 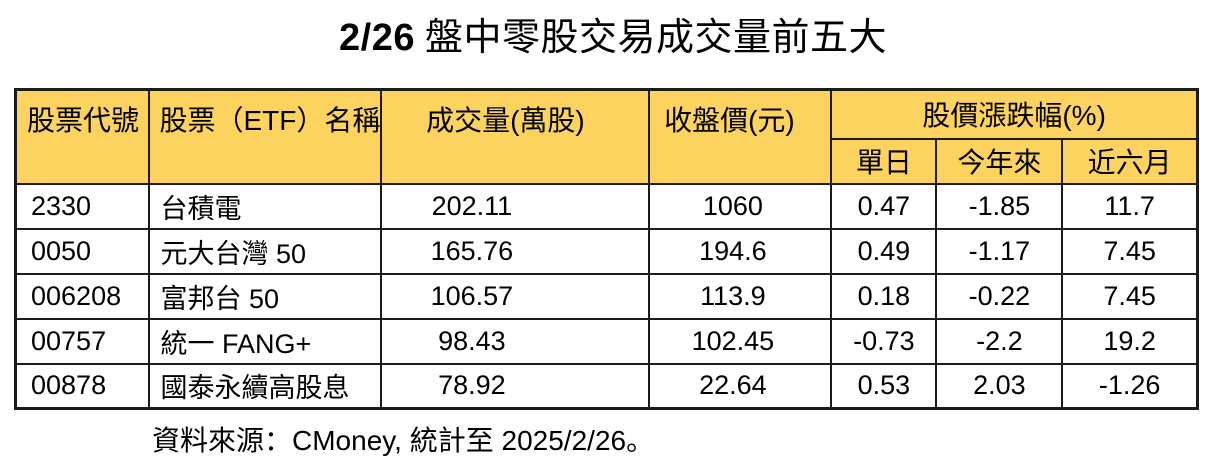 What do you see at coordinates (82, 296) in the screenshot?
I see `cell-stock-code: 006208` at bounding box center [82, 296].